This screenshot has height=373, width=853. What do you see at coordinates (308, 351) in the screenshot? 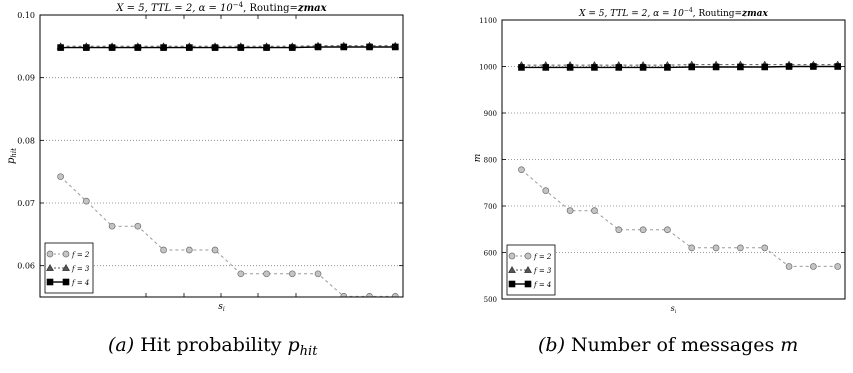
I see `caption-a-subscript: hit` at bounding box center [308, 351].